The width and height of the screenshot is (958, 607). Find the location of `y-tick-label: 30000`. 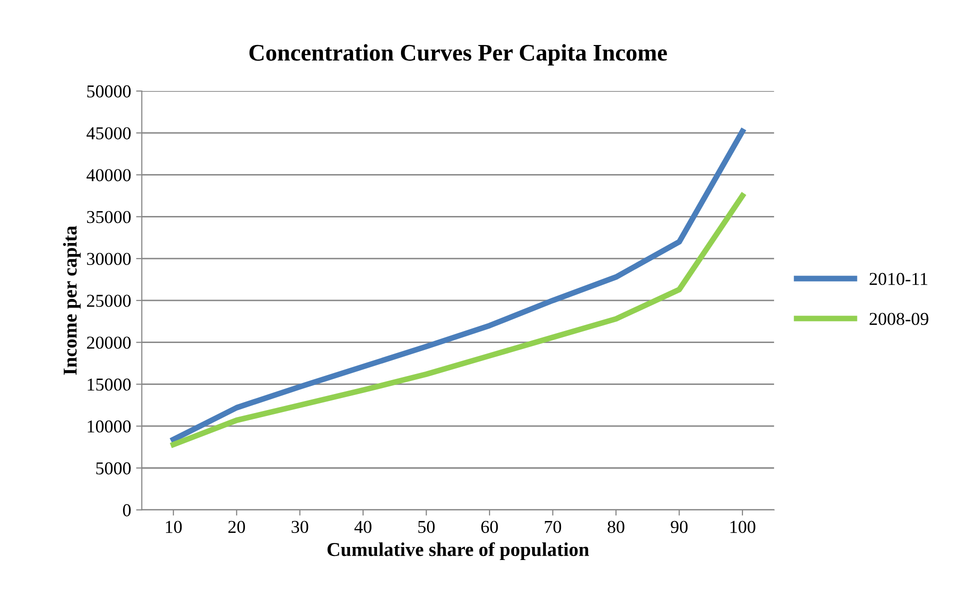

y-tick-label: 30000 is located at coordinates (109, 259).